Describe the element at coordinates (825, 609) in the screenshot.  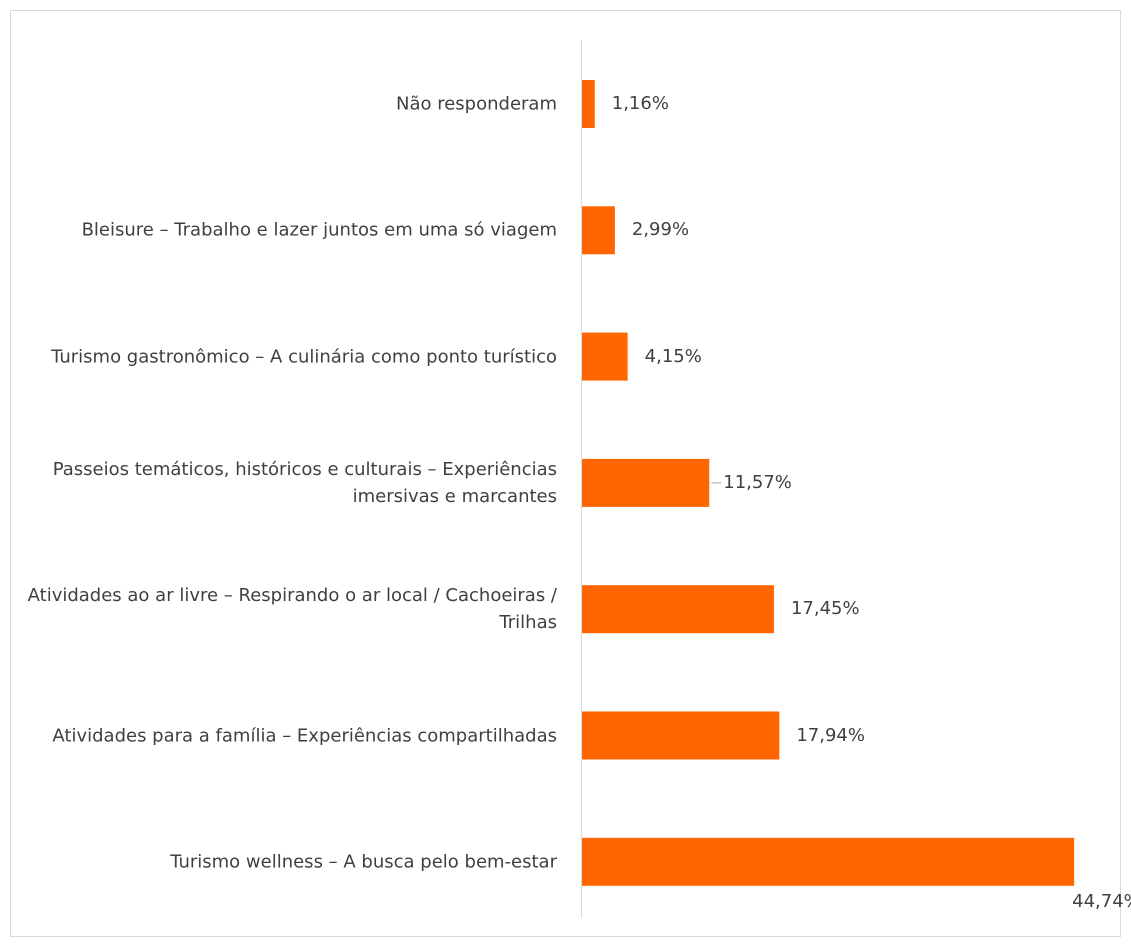
I see `value-label: 17,45%` at that location.